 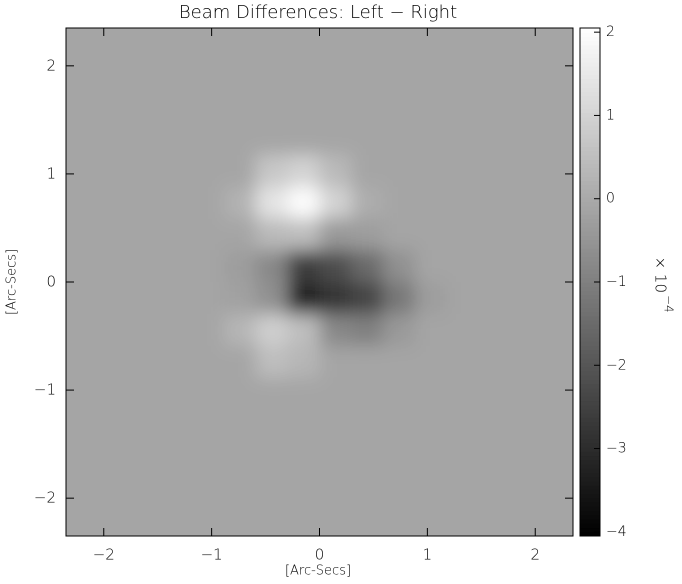 I want to click on x-tick-label: 2, so click(x=535, y=555).